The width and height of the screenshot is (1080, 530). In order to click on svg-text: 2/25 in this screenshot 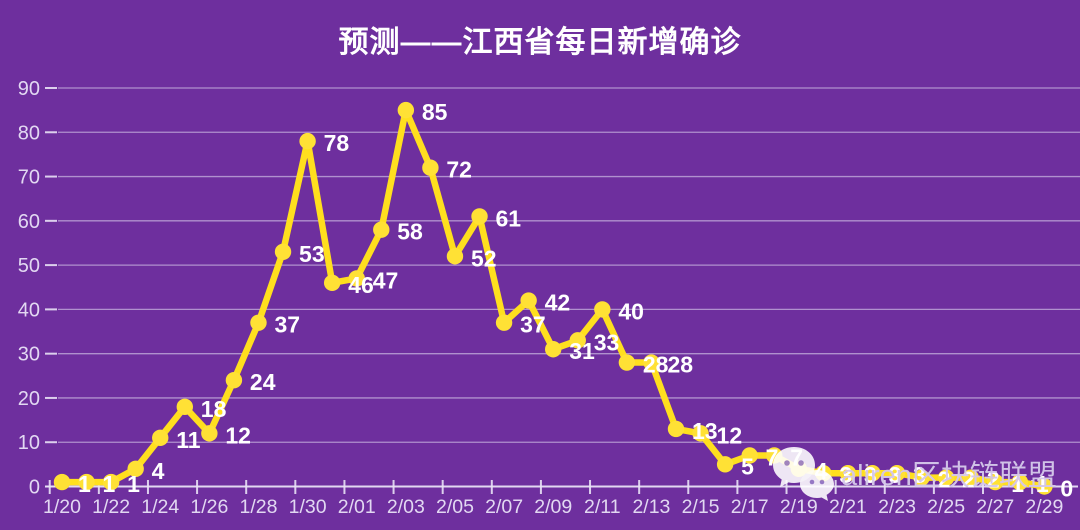, I will do `click(946, 507)`.